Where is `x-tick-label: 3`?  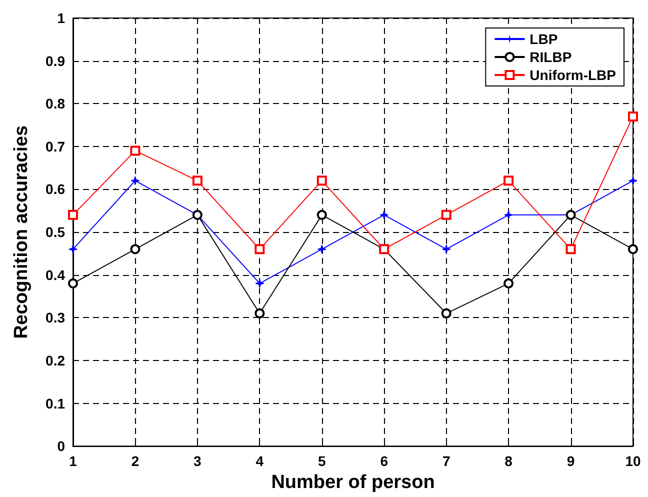
x-tick-label: 3 is located at coordinates (198, 461).